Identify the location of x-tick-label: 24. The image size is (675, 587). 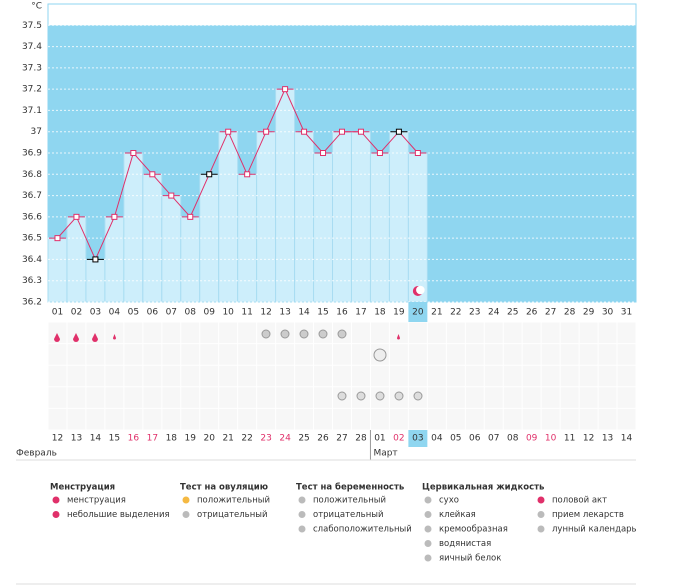
(494, 313).